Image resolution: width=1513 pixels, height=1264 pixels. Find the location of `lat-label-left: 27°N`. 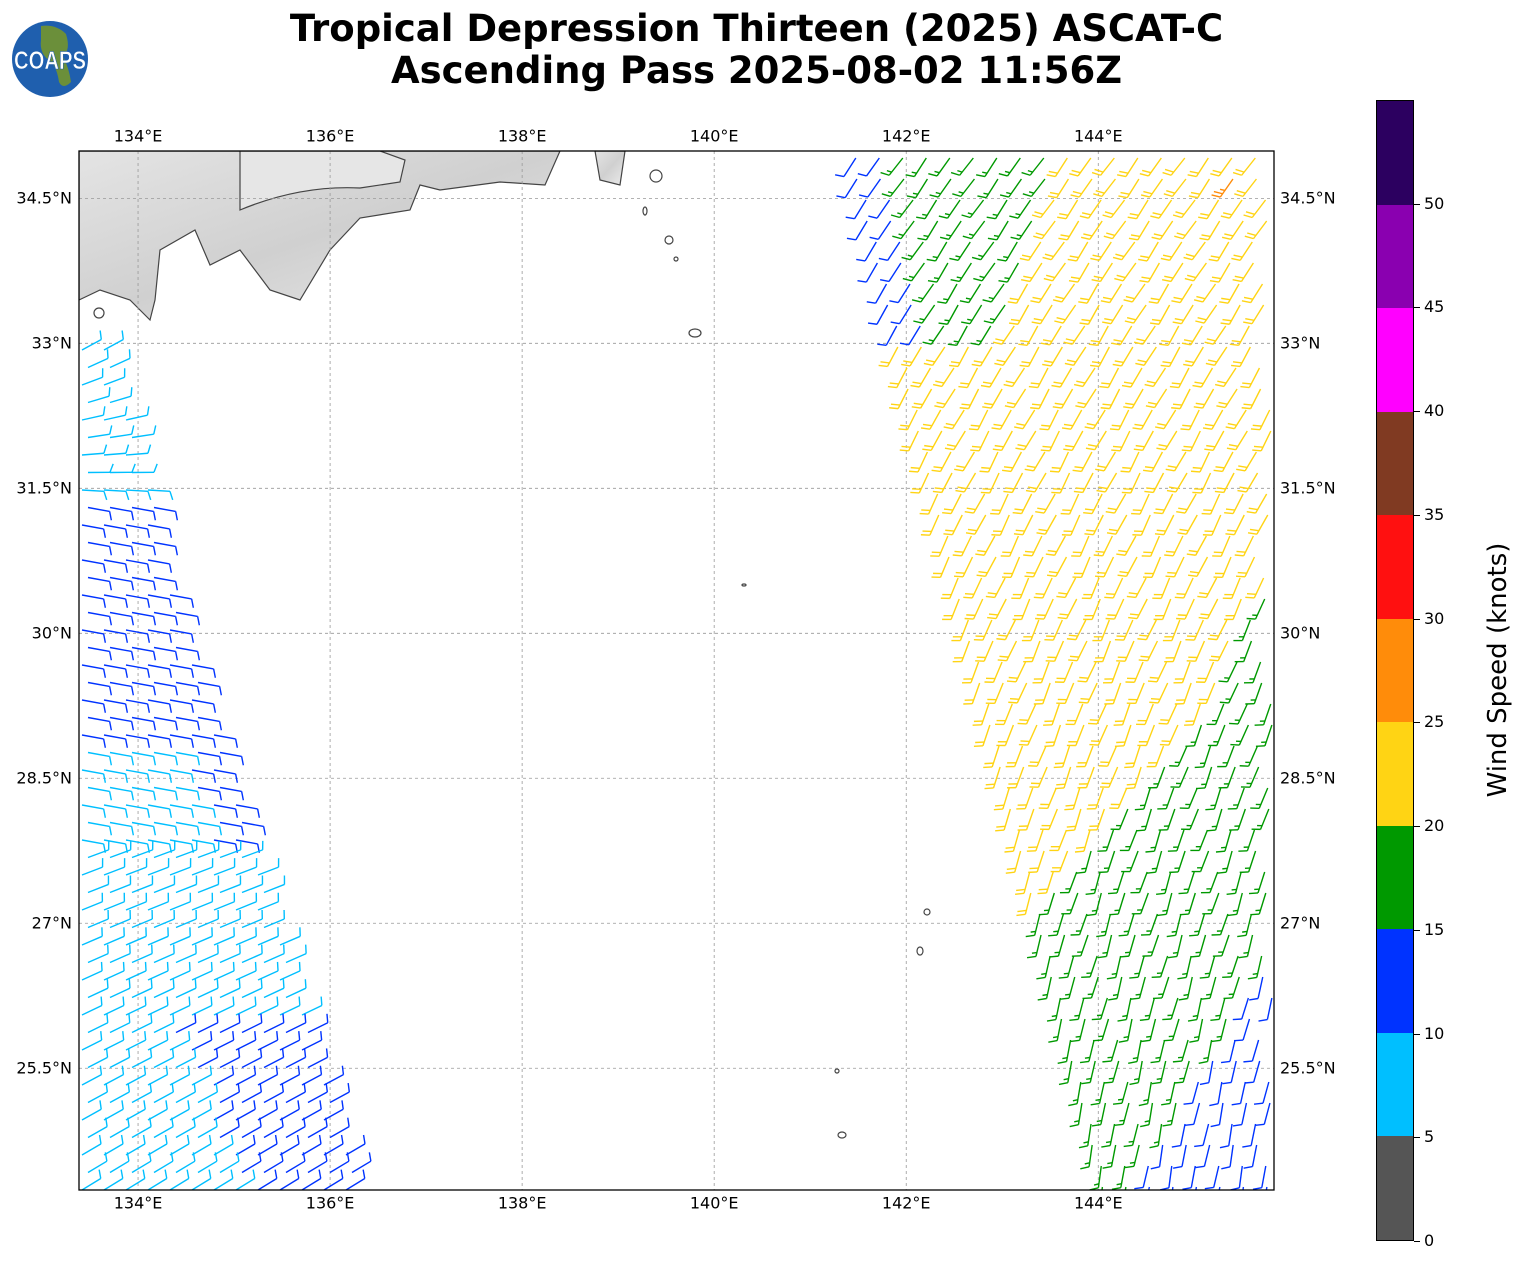

lat-label-left: 27°N is located at coordinates (51, 923).